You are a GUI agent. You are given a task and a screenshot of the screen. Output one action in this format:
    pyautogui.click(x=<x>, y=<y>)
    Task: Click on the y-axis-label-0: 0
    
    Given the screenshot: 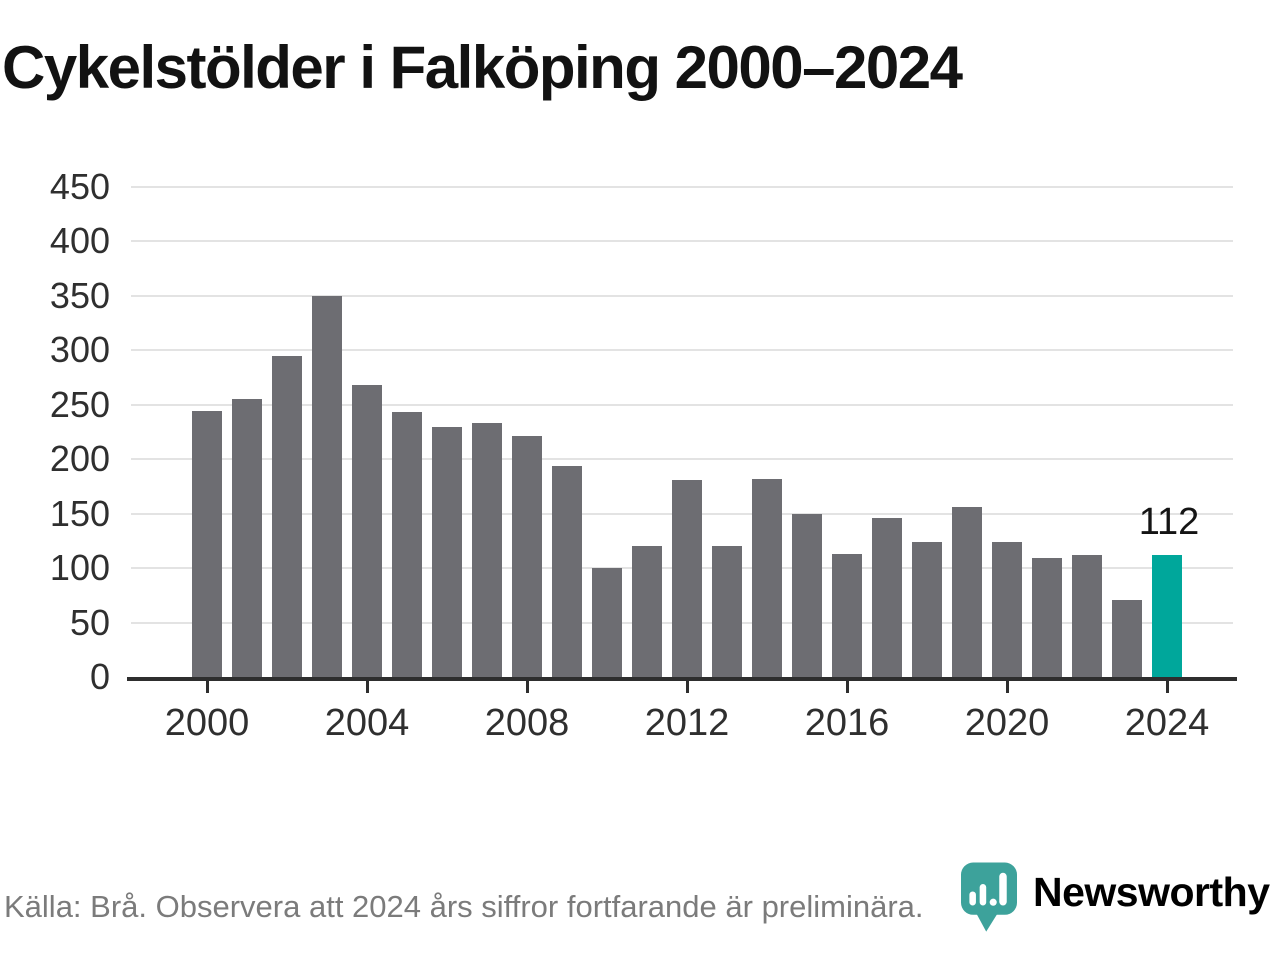 What is the action you would take?
    pyautogui.click(x=99, y=676)
    